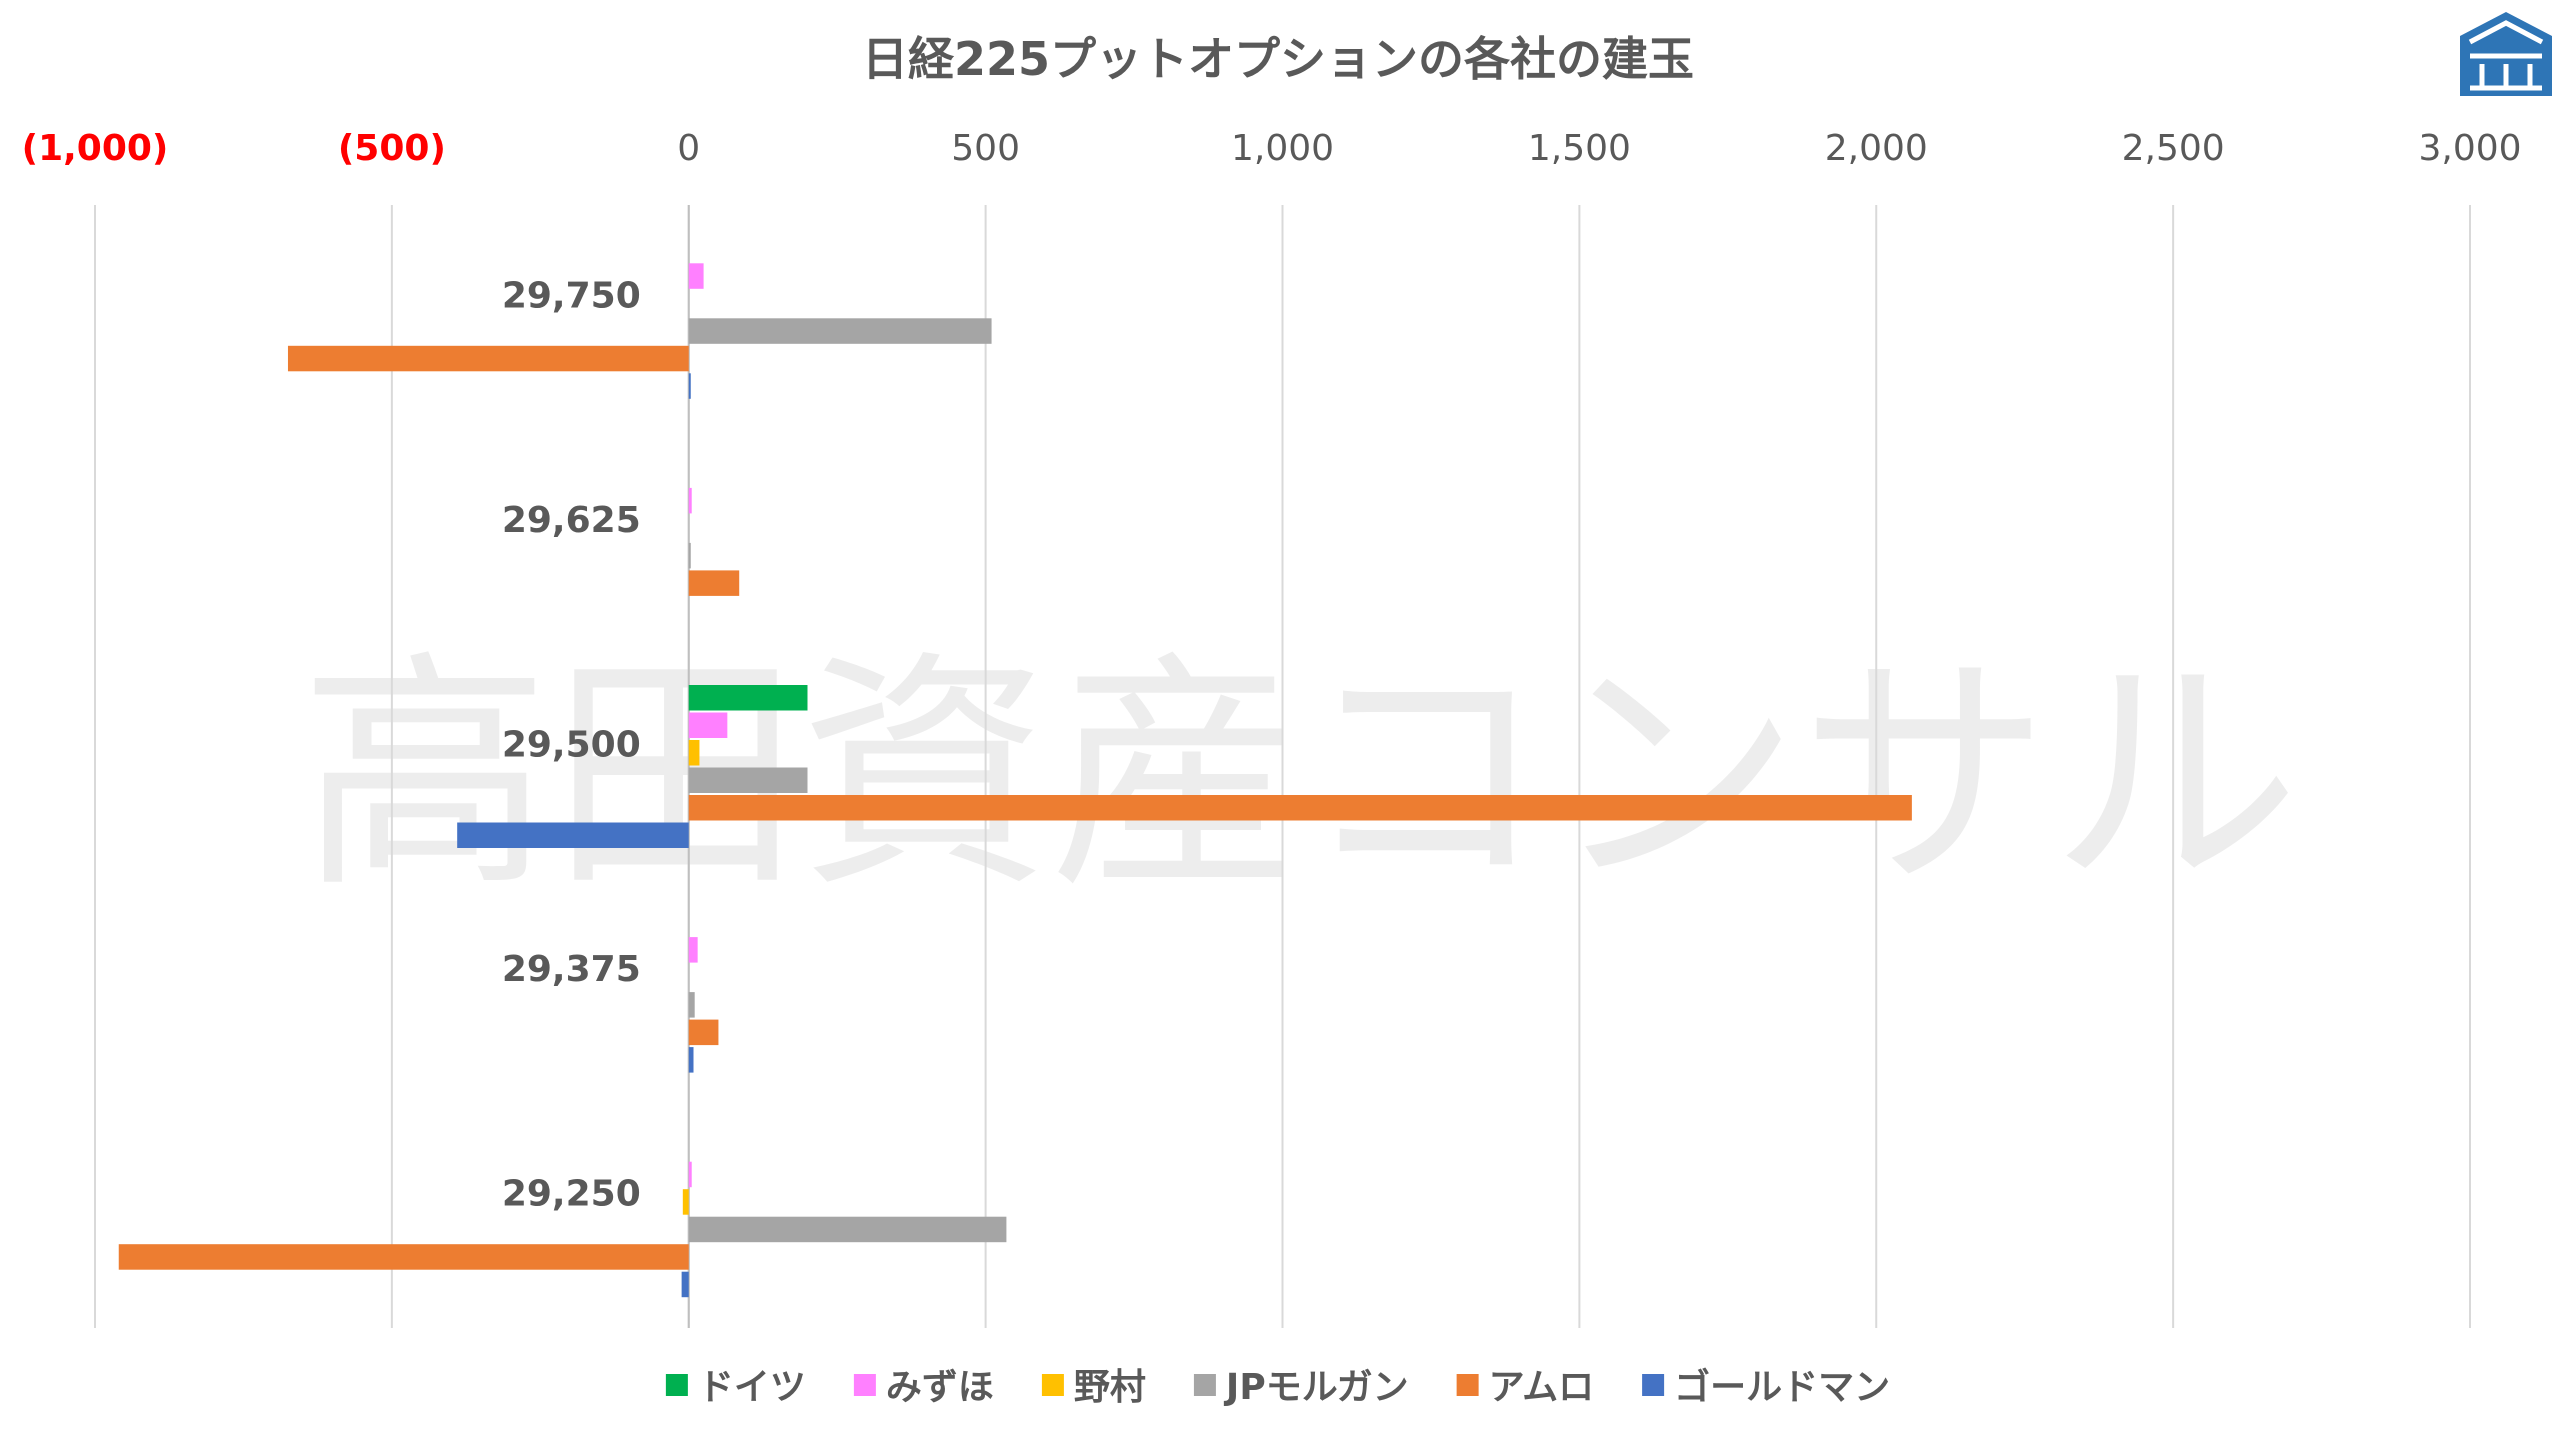 This screenshot has height=1436, width=2557. Describe the element at coordinates (1278, 59) in the screenshot. I see `chart-title: 日経225プットオプションの各社の建玉` at that location.